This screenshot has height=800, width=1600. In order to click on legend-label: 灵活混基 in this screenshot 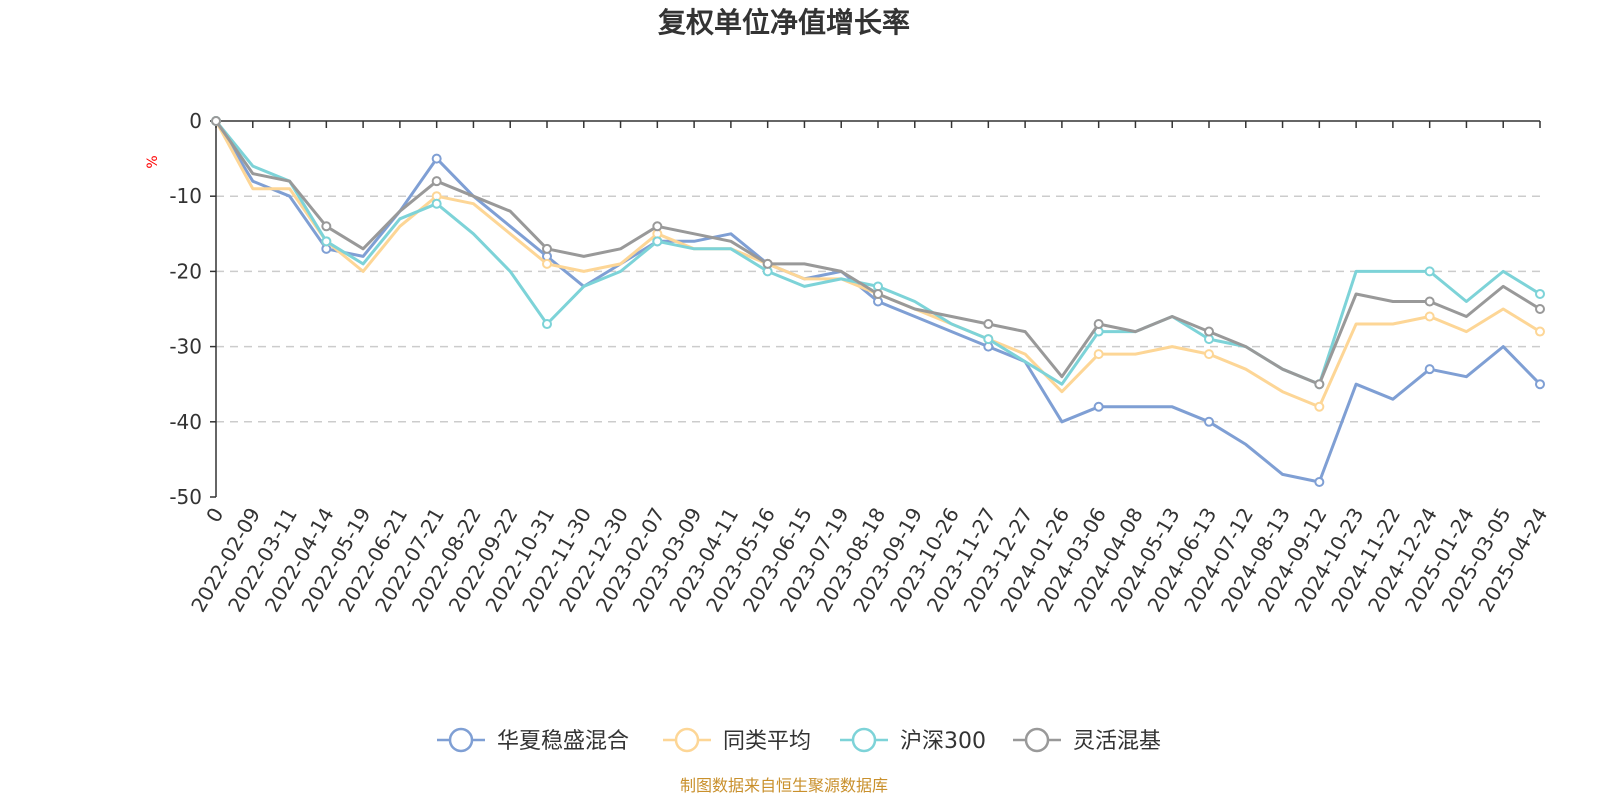, I will do `click(1117, 741)`.